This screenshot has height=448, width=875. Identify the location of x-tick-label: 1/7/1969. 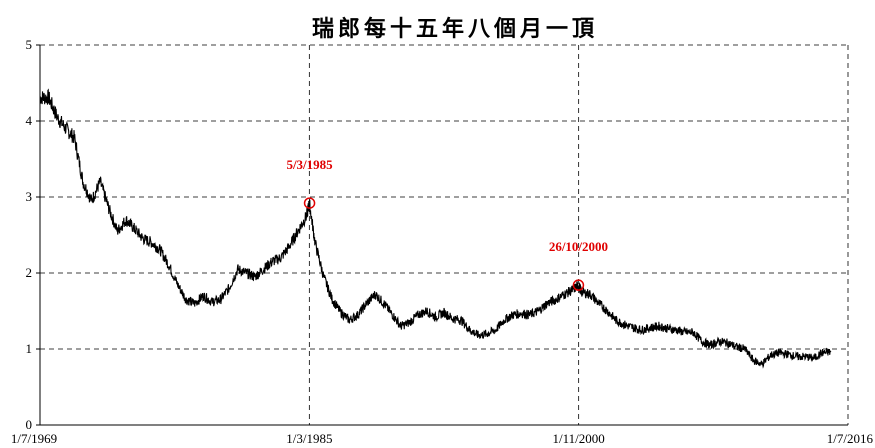
(34, 438).